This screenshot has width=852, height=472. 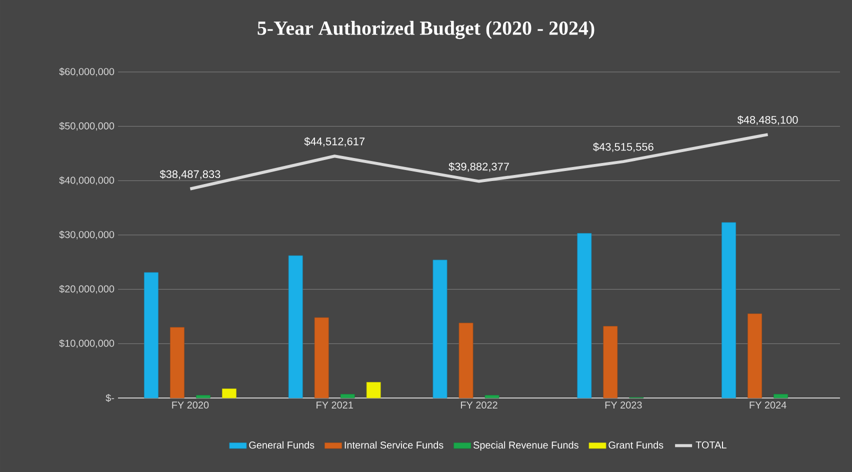 What do you see at coordinates (334, 405) in the screenshot?
I see `x-tick-label: FY 2021` at bounding box center [334, 405].